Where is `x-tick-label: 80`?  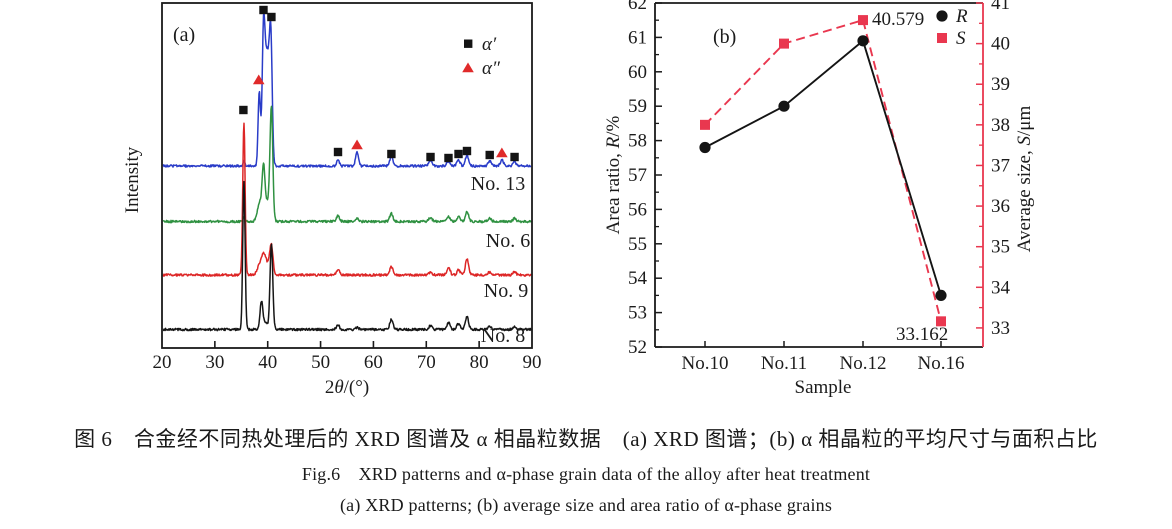
x-tick-label: 80 is located at coordinates (479, 362).